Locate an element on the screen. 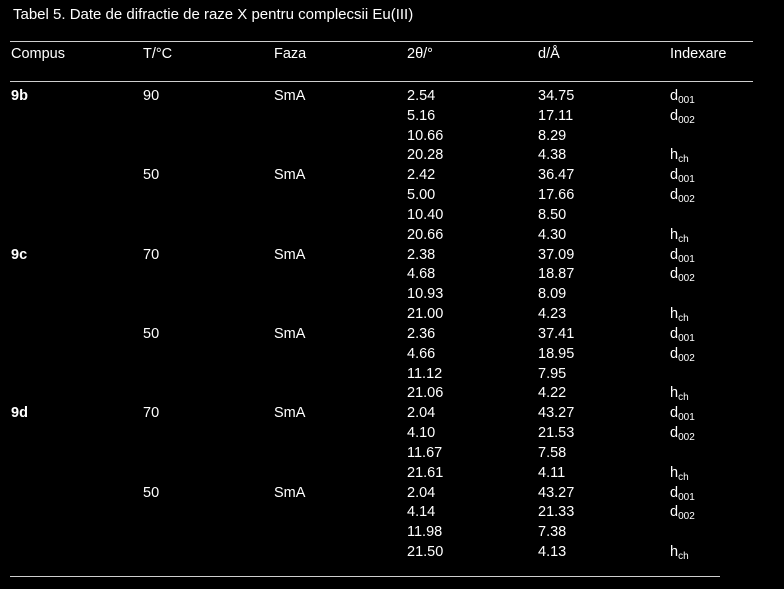 The height and width of the screenshot is (589, 784). cell-theta: 2.42 is located at coordinates (421, 175).